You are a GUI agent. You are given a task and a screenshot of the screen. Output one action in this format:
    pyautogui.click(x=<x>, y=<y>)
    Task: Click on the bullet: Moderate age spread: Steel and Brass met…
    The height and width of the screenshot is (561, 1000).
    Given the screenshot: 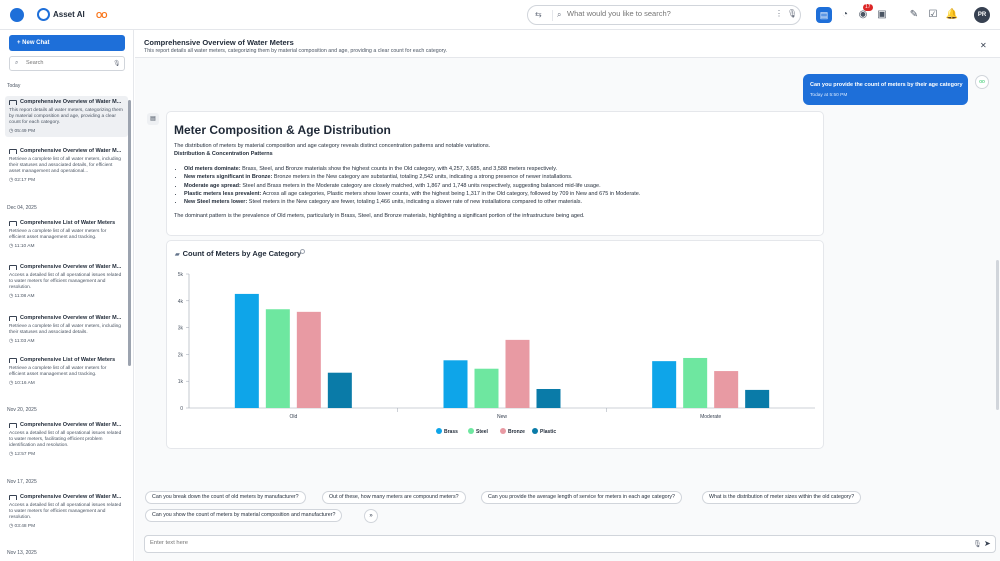 What is the action you would take?
    pyautogui.click(x=412, y=186)
    